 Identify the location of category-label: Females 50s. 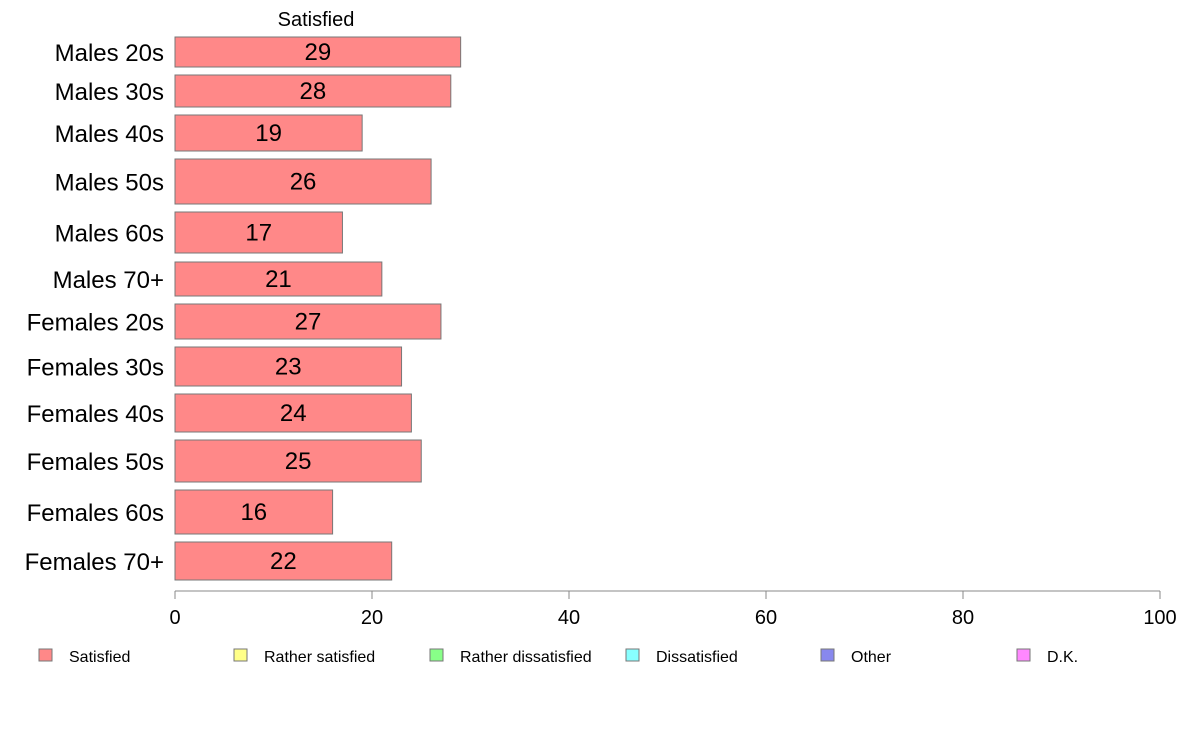
(95, 462).